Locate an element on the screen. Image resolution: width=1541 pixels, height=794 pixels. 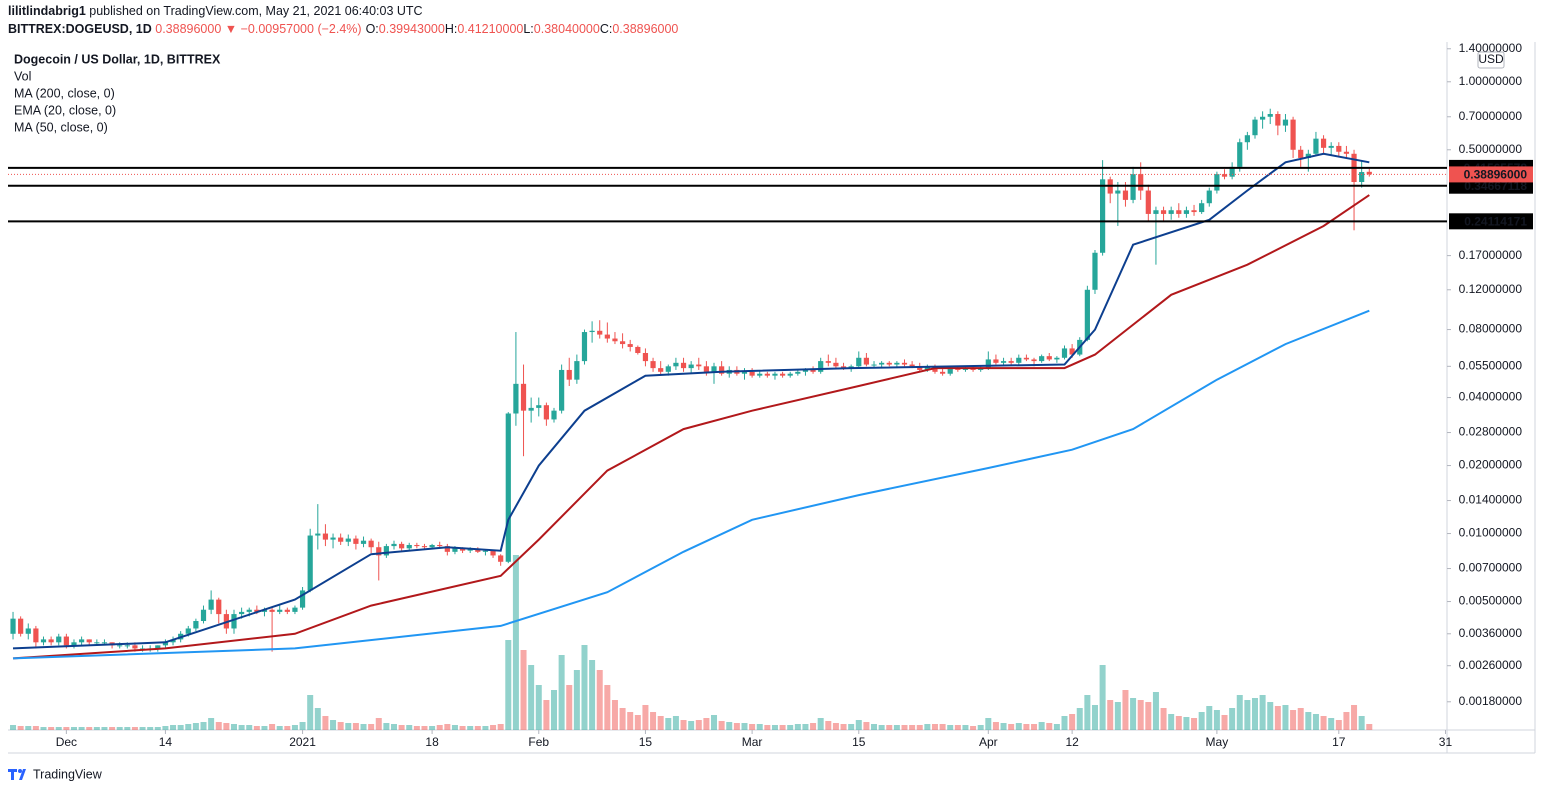
legend-entry: MA (50, close, 0) is located at coordinates (61, 127).